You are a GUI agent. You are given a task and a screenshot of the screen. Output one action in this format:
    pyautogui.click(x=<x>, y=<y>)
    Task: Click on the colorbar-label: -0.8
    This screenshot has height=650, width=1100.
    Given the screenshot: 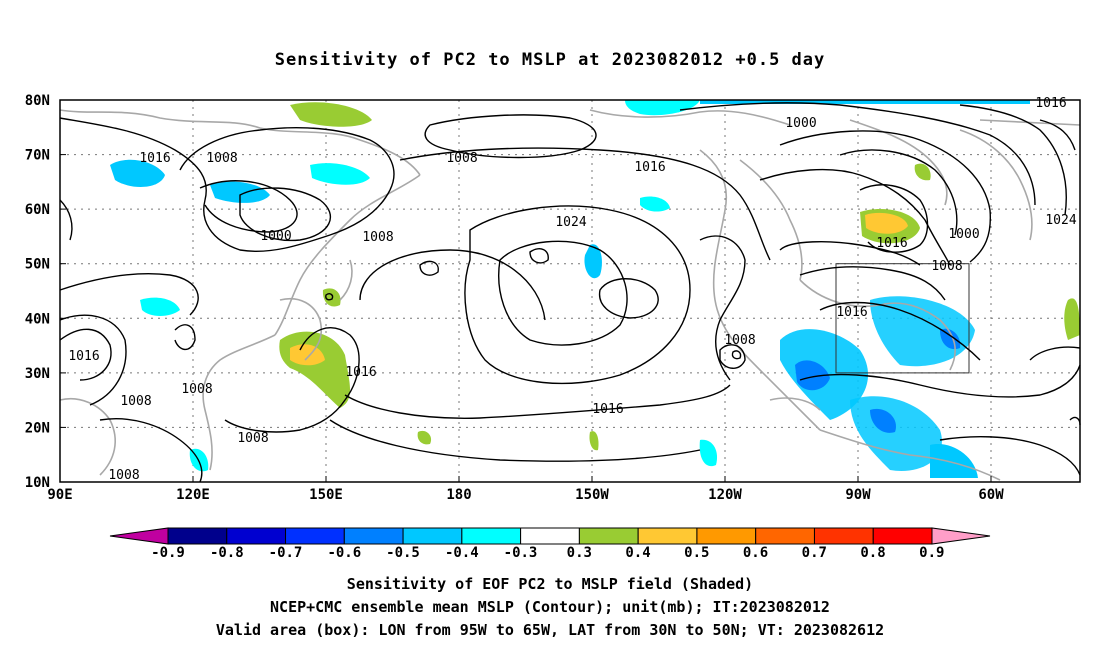 What is the action you would take?
    pyautogui.click(x=227, y=553)
    